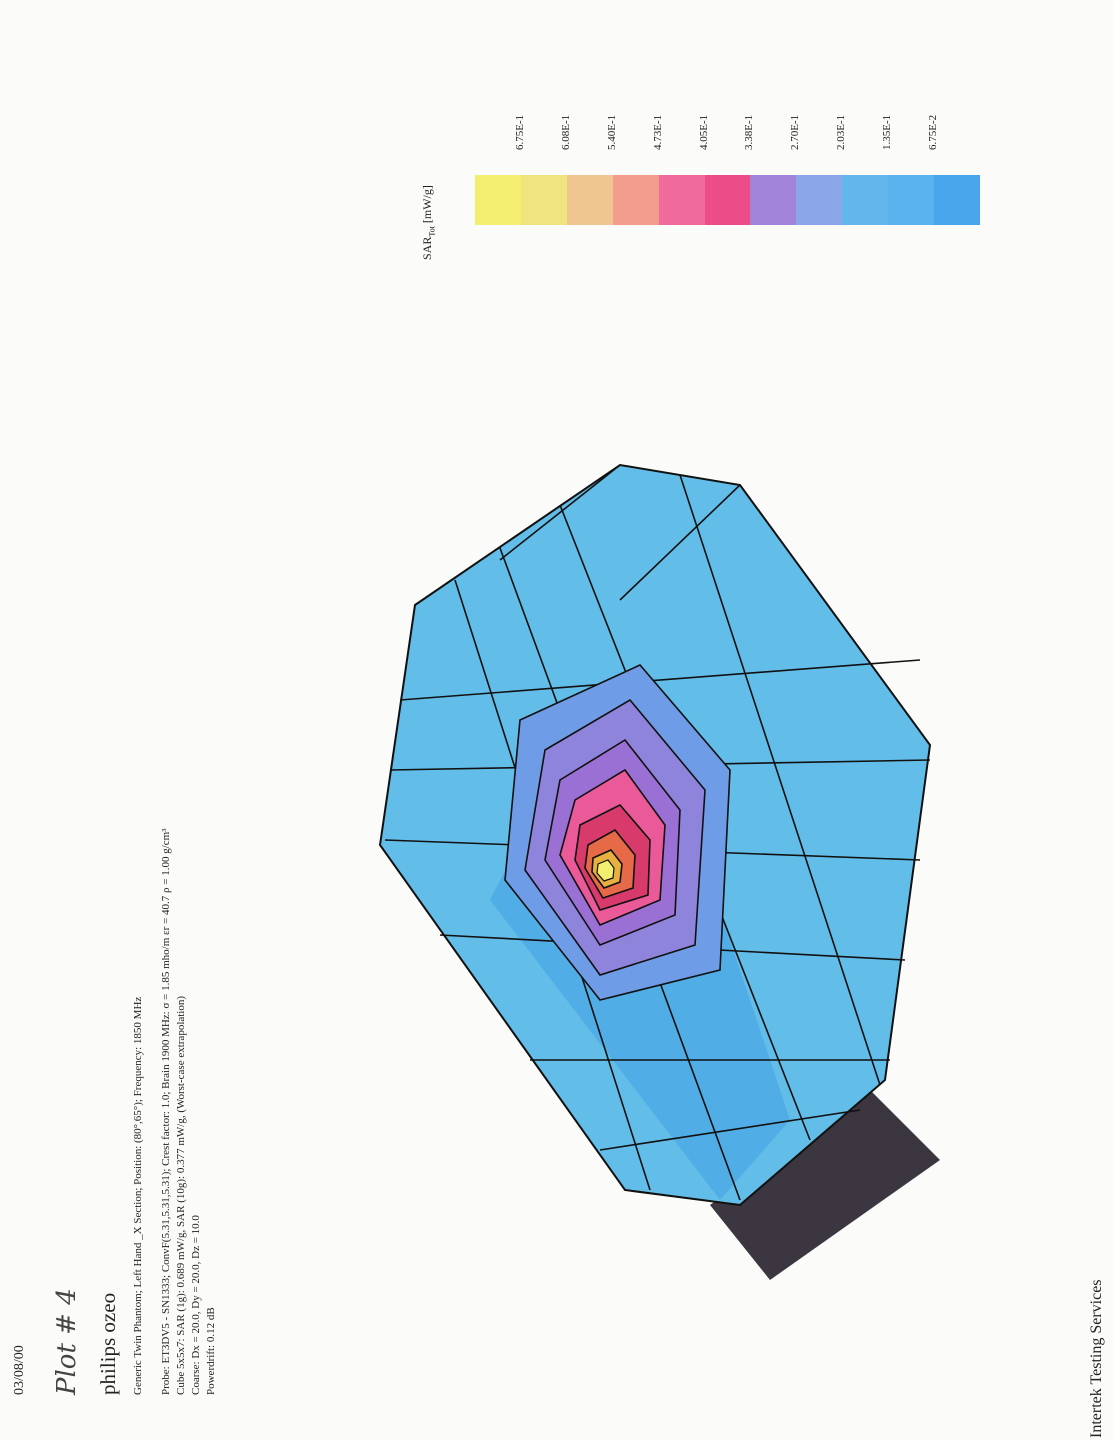 Image resolution: width=1113 pixels, height=1440 pixels. I want to click on legend-quantity: SAR, so click(427, 248).